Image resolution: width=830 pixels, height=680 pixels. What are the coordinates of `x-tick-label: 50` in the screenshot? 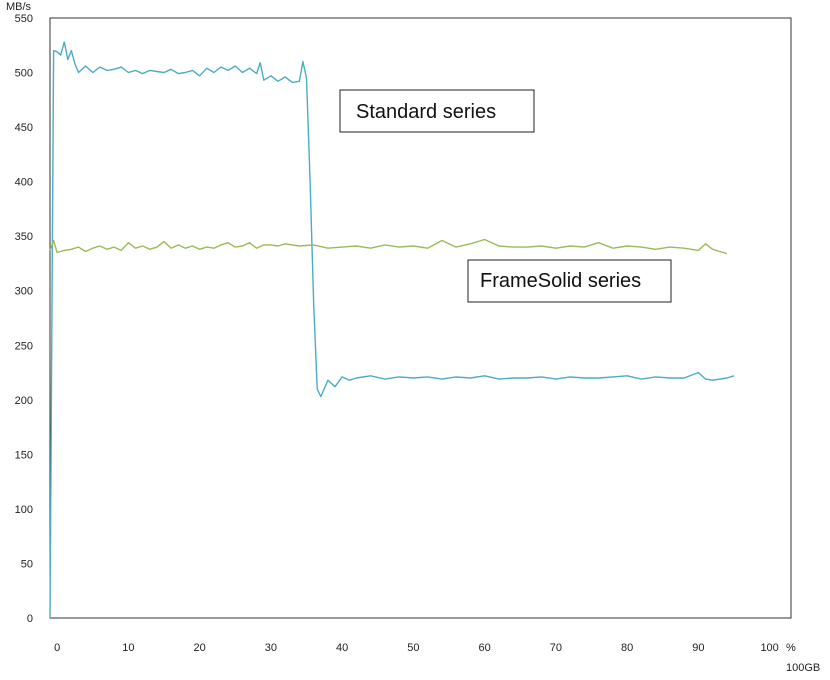 It's located at (413, 648).